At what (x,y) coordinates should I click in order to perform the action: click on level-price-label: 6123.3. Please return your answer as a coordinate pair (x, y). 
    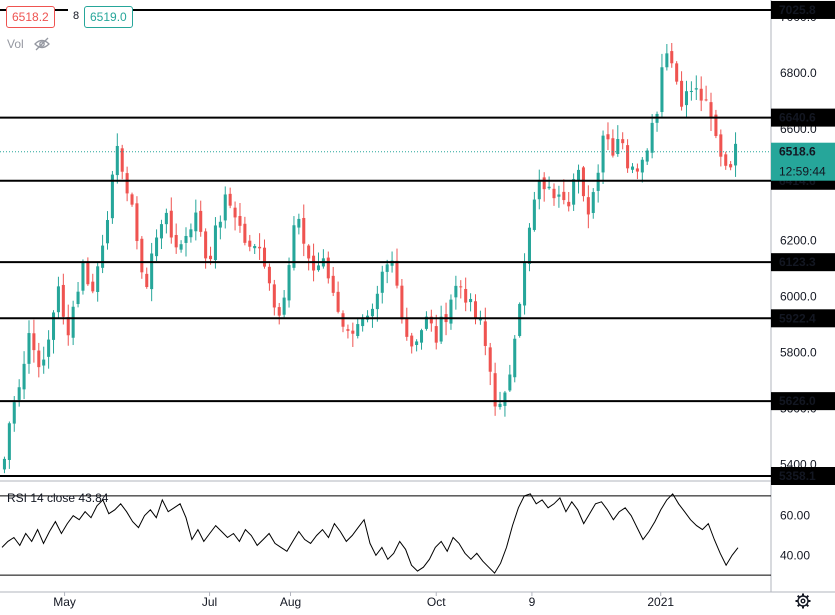
    Looking at the image, I should click on (797, 262).